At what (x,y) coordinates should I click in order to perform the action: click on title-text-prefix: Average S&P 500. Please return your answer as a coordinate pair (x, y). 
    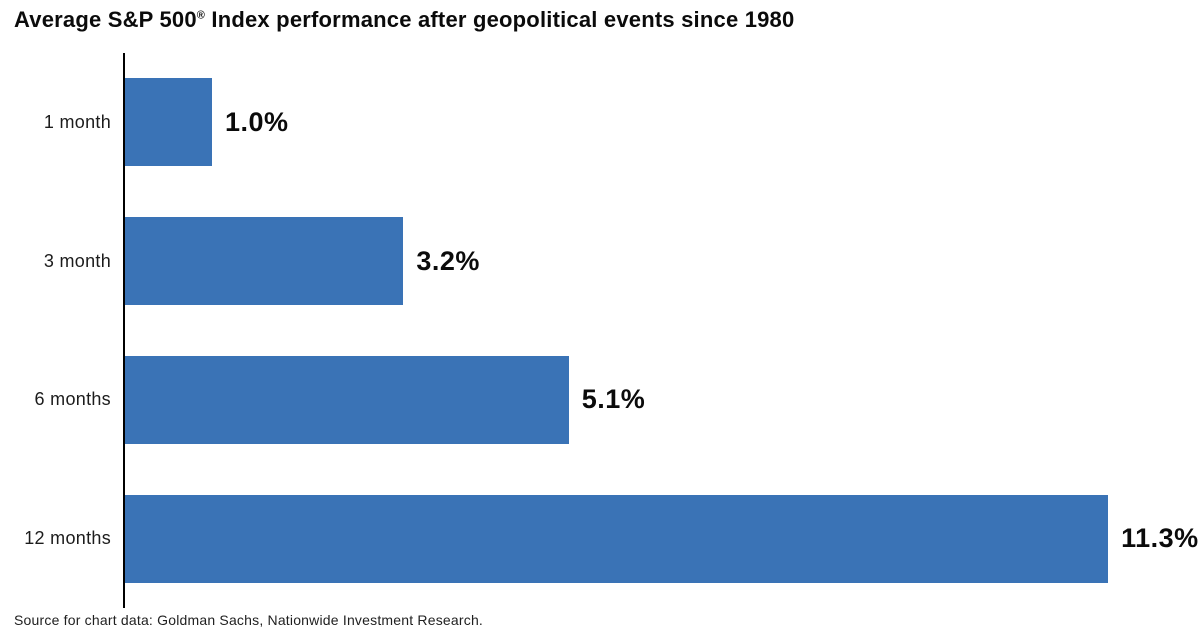
    Looking at the image, I should click on (105, 19).